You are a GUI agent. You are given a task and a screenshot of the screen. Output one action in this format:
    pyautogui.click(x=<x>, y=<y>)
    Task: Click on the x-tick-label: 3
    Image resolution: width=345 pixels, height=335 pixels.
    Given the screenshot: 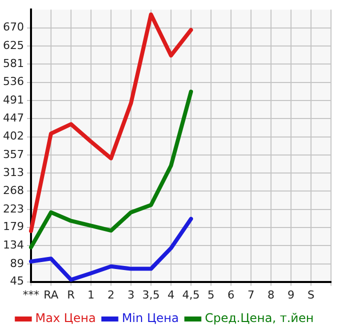 What is the action you would take?
    pyautogui.click(x=130, y=295)
    